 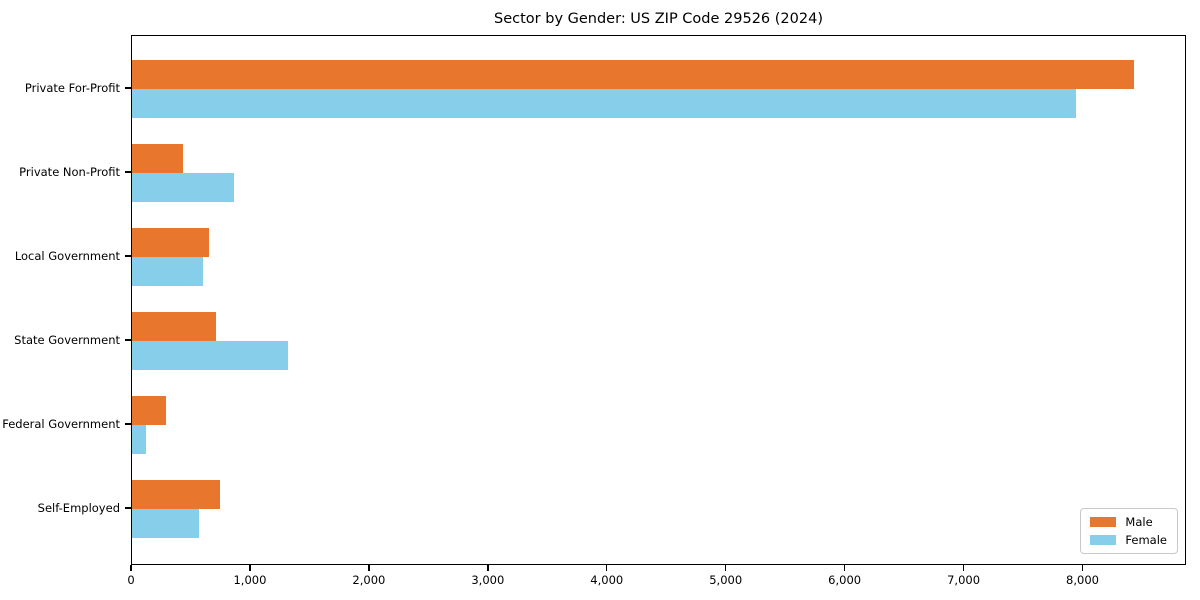 What do you see at coordinates (845, 580) in the screenshot?
I see `x-tick-label: 6,000` at bounding box center [845, 580].